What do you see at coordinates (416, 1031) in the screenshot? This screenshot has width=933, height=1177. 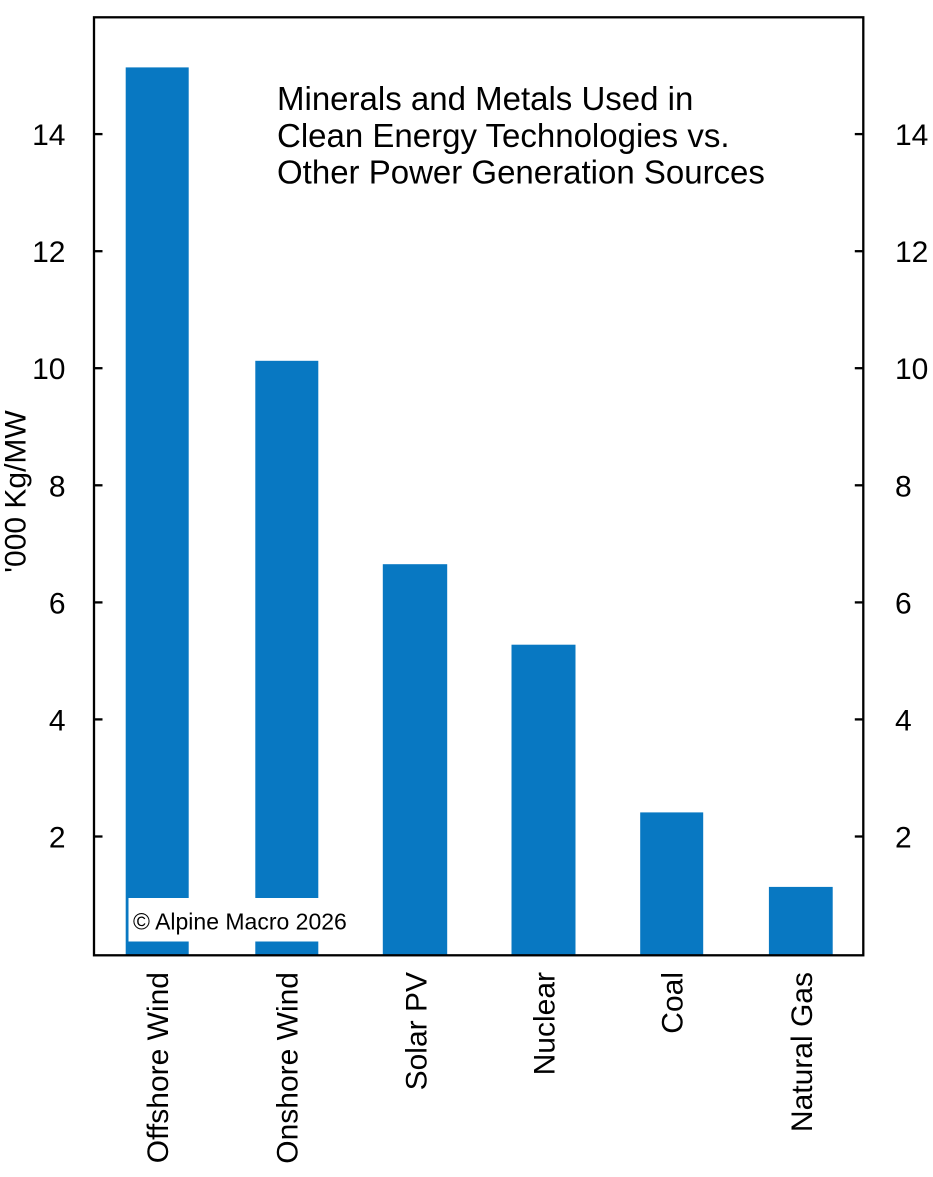 I see `svg-text: Solar PV` at bounding box center [416, 1031].